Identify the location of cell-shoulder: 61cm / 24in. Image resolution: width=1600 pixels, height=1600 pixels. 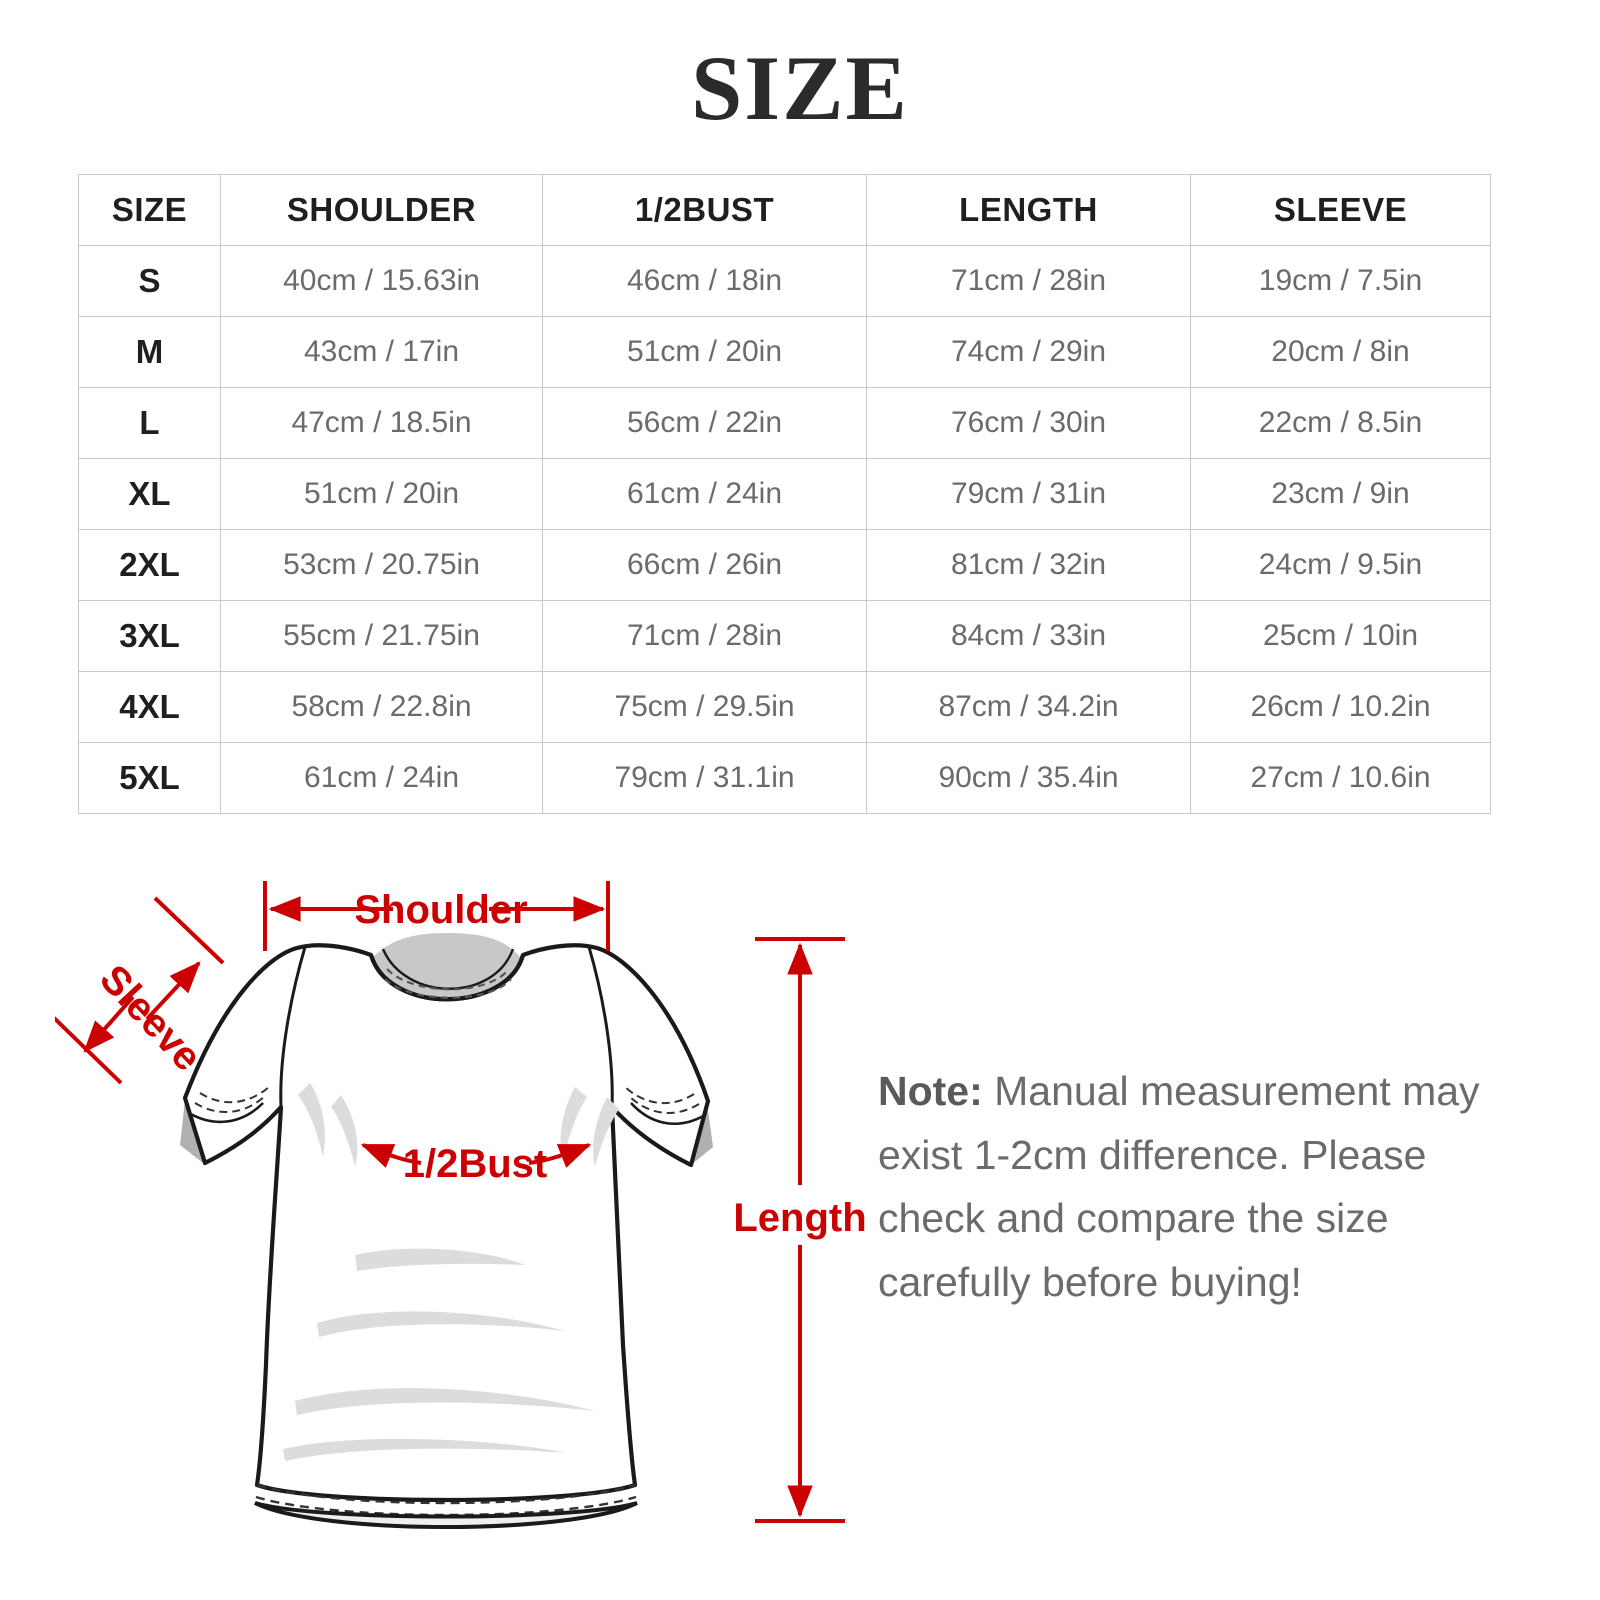
(381, 778).